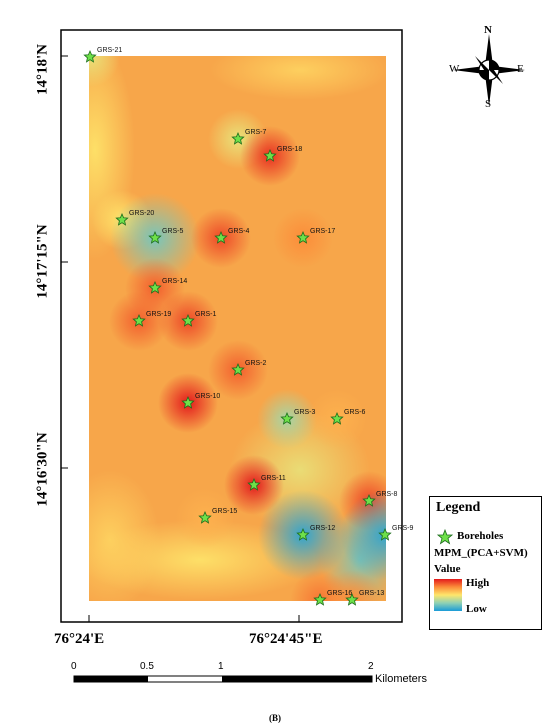 Image resolution: width=550 pixels, height=728 pixels. I want to click on lon-label-2: 76°24'45"E, so click(286, 639).